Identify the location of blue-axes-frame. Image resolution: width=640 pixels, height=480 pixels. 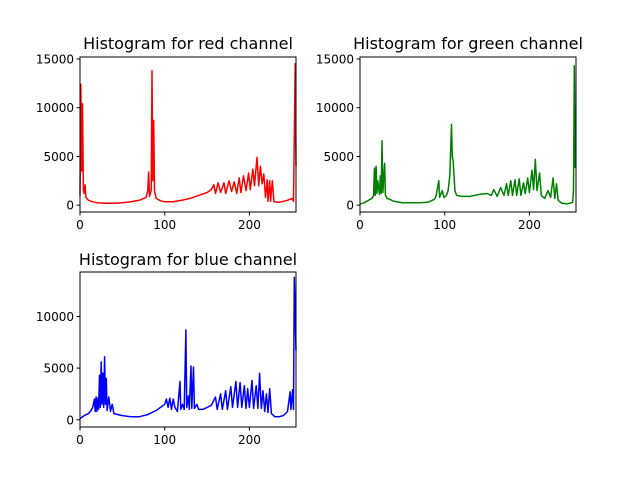
(188, 349).